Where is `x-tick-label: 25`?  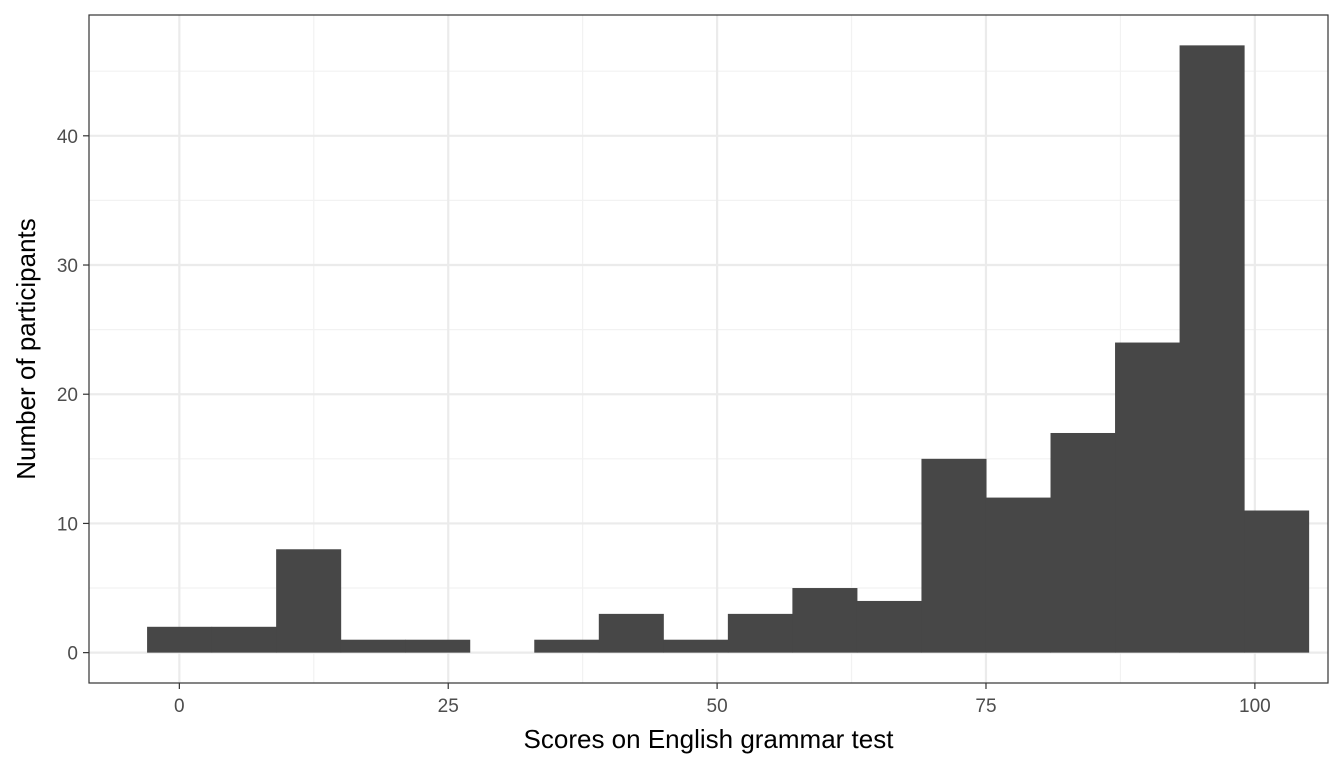
x-tick-label: 25 is located at coordinates (448, 706).